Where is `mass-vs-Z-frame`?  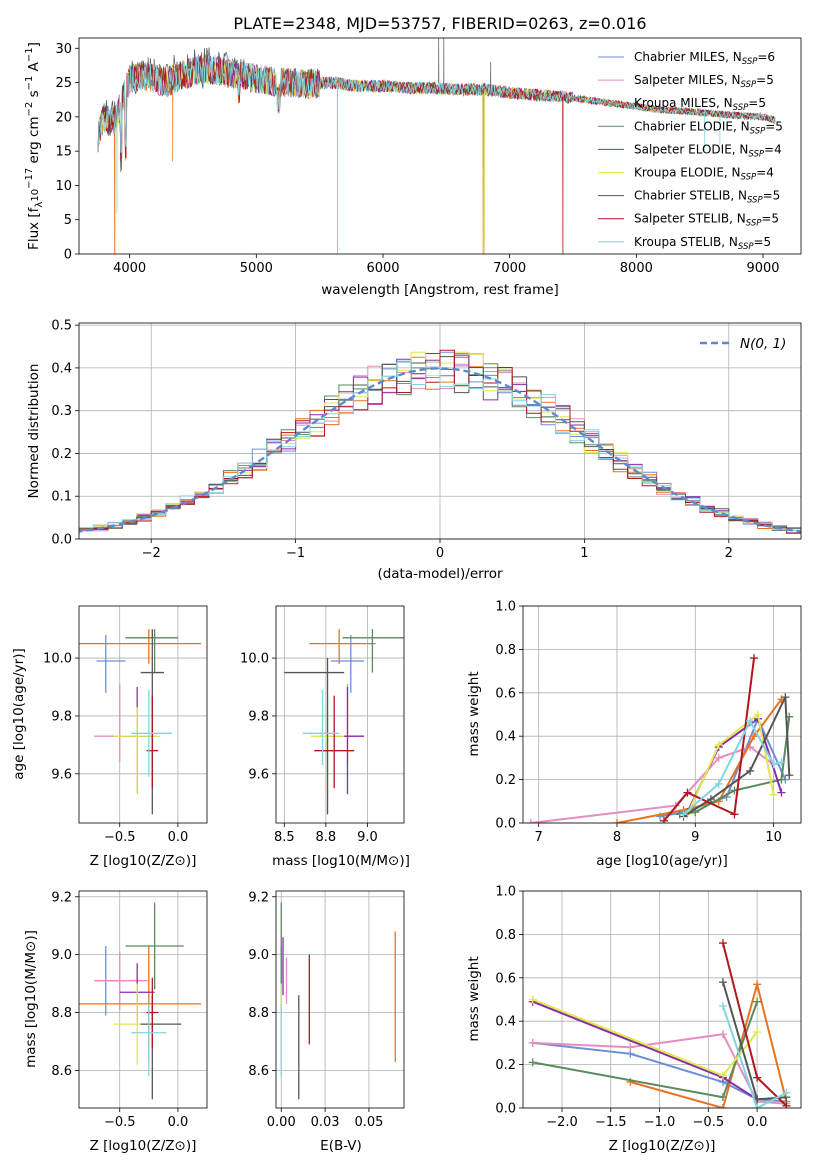 mass-vs-Z-frame is located at coordinates (143, 999).